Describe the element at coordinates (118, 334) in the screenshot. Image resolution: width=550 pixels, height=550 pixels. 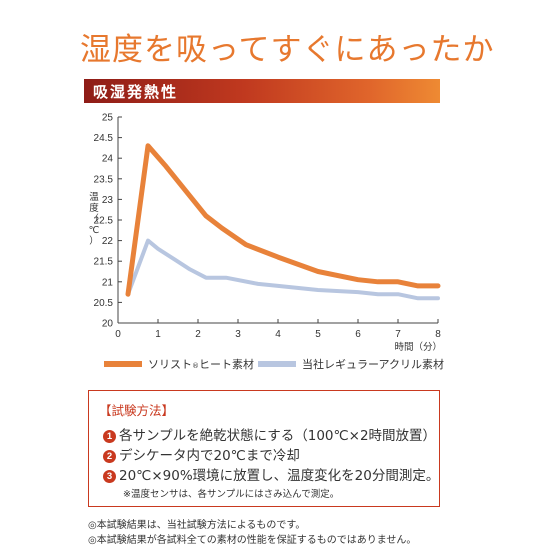
I see `x-tick-label: 0` at that location.